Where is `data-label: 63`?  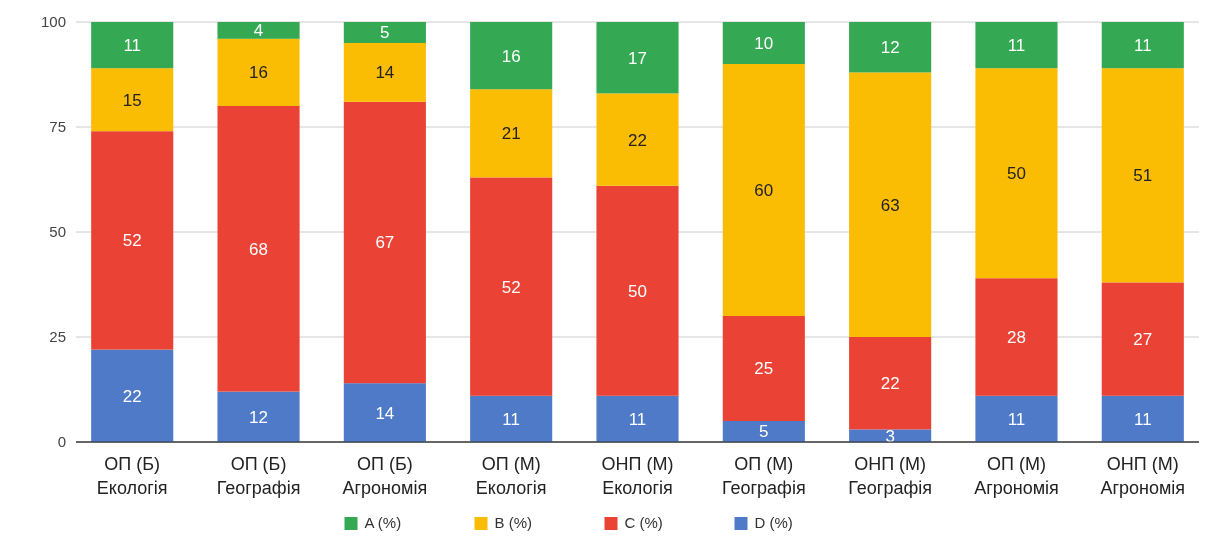
data-label: 63 is located at coordinates (890, 205).